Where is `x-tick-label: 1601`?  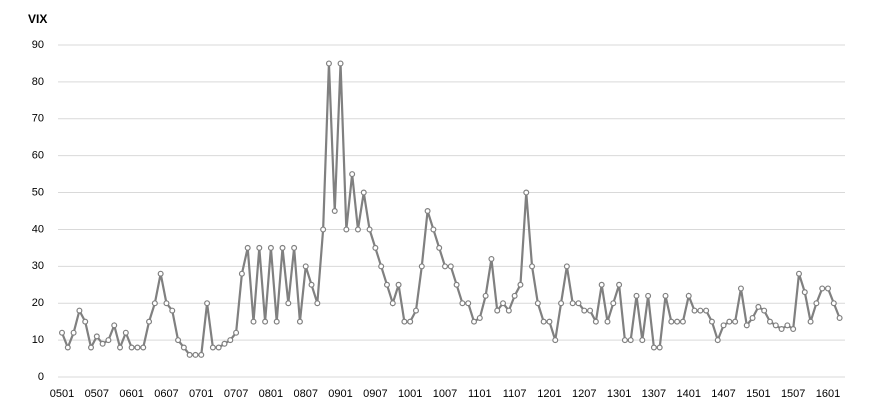 x-tick-label: 1601 is located at coordinates (828, 394).